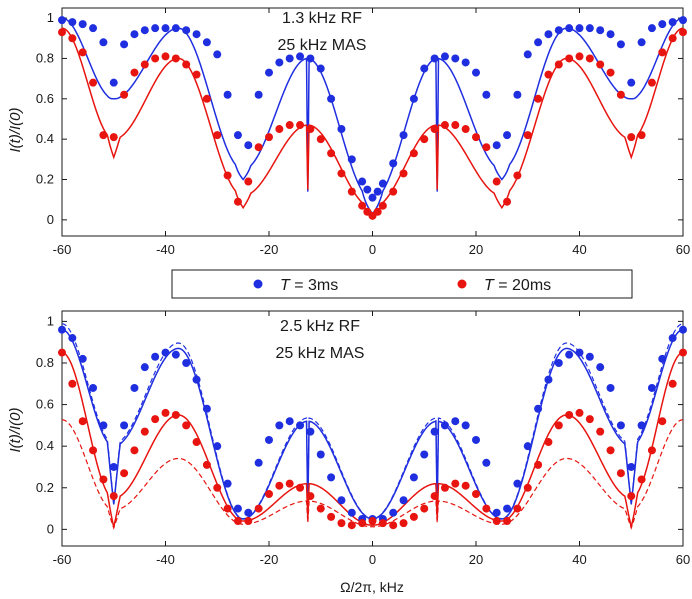 This screenshot has height=599, width=692. I want to click on legend-label-20ms: T = 20ms, so click(517, 285).